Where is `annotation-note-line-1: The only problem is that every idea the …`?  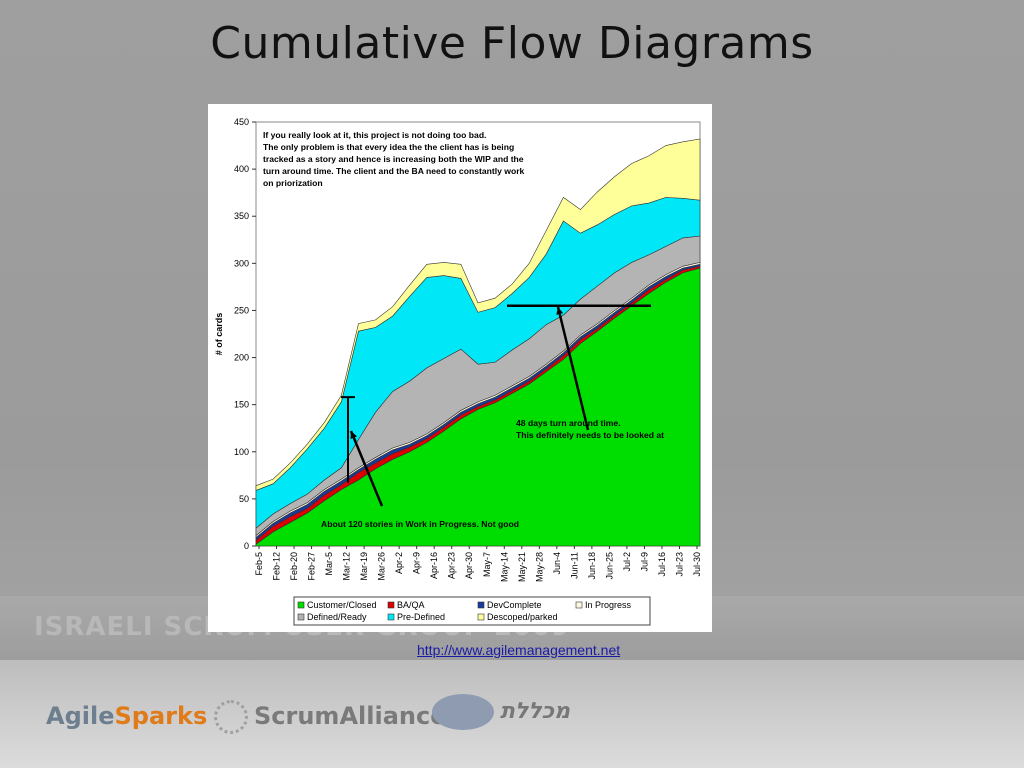 annotation-note-line-1: The only problem is that every idea the … is located at coordinates (388, 147).